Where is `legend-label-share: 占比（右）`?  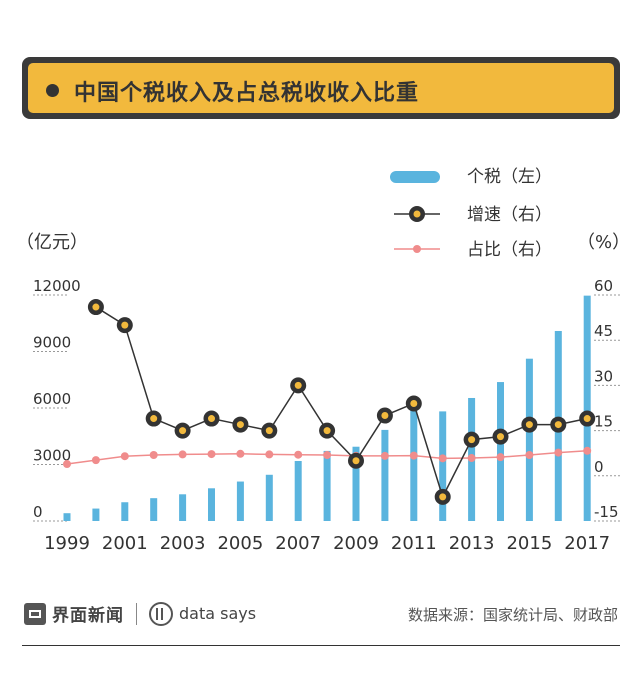
legend-label-share: 占比（右） is located at coordinates (509, 250).